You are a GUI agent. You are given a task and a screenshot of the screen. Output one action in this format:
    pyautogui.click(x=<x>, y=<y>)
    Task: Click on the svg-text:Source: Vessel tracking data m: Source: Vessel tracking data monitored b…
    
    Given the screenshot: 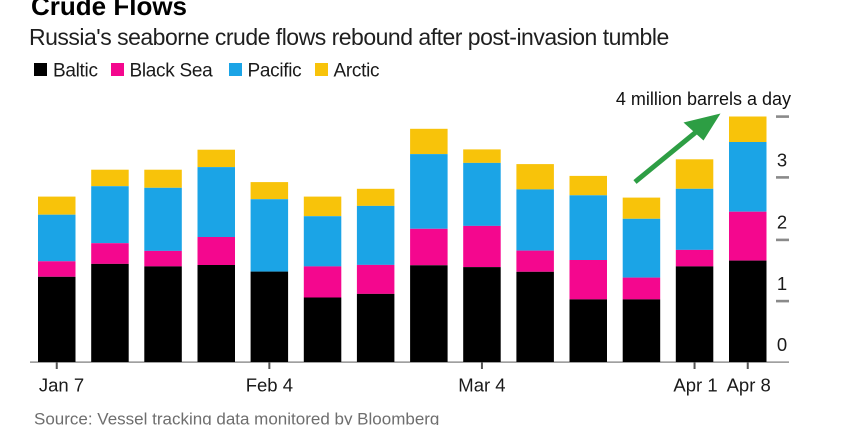 What is the action you would take?
    pyautogui.click(x=236, y=417)
    